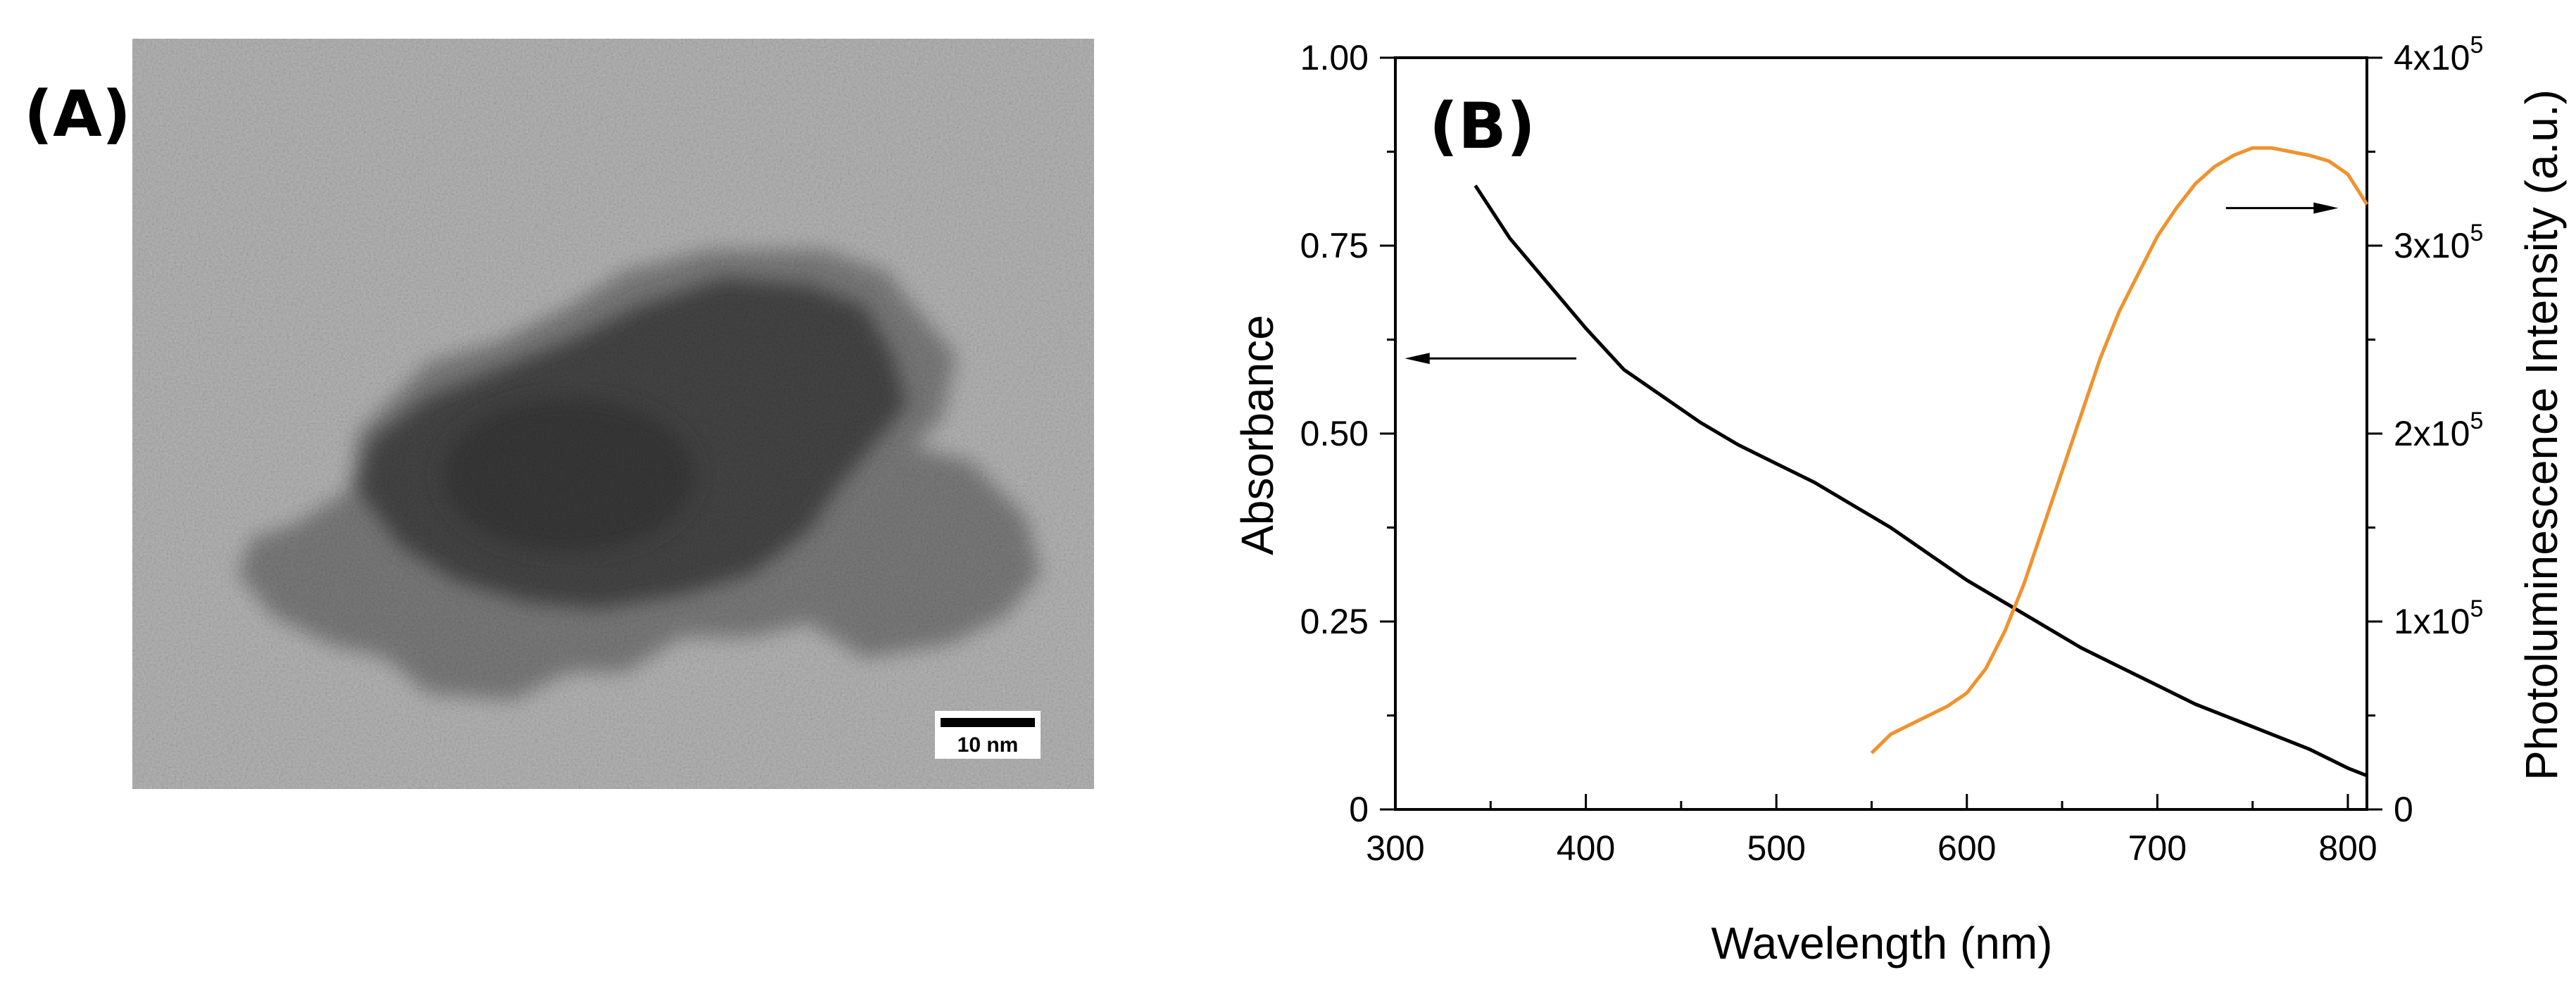 The width and height of the screenshot is (2576, 984). I want to click on y-right-axis-title: Photoluminescence Intensity (a.u.), so click(2541, 435).